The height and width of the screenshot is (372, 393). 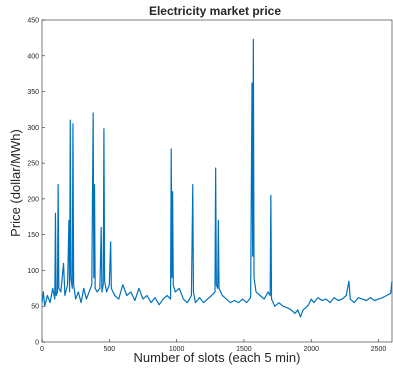 What do you see at coordinates (35, 307) in the screenshot?
I see `y-tick-label: 50` at bounding box center [35, 307].